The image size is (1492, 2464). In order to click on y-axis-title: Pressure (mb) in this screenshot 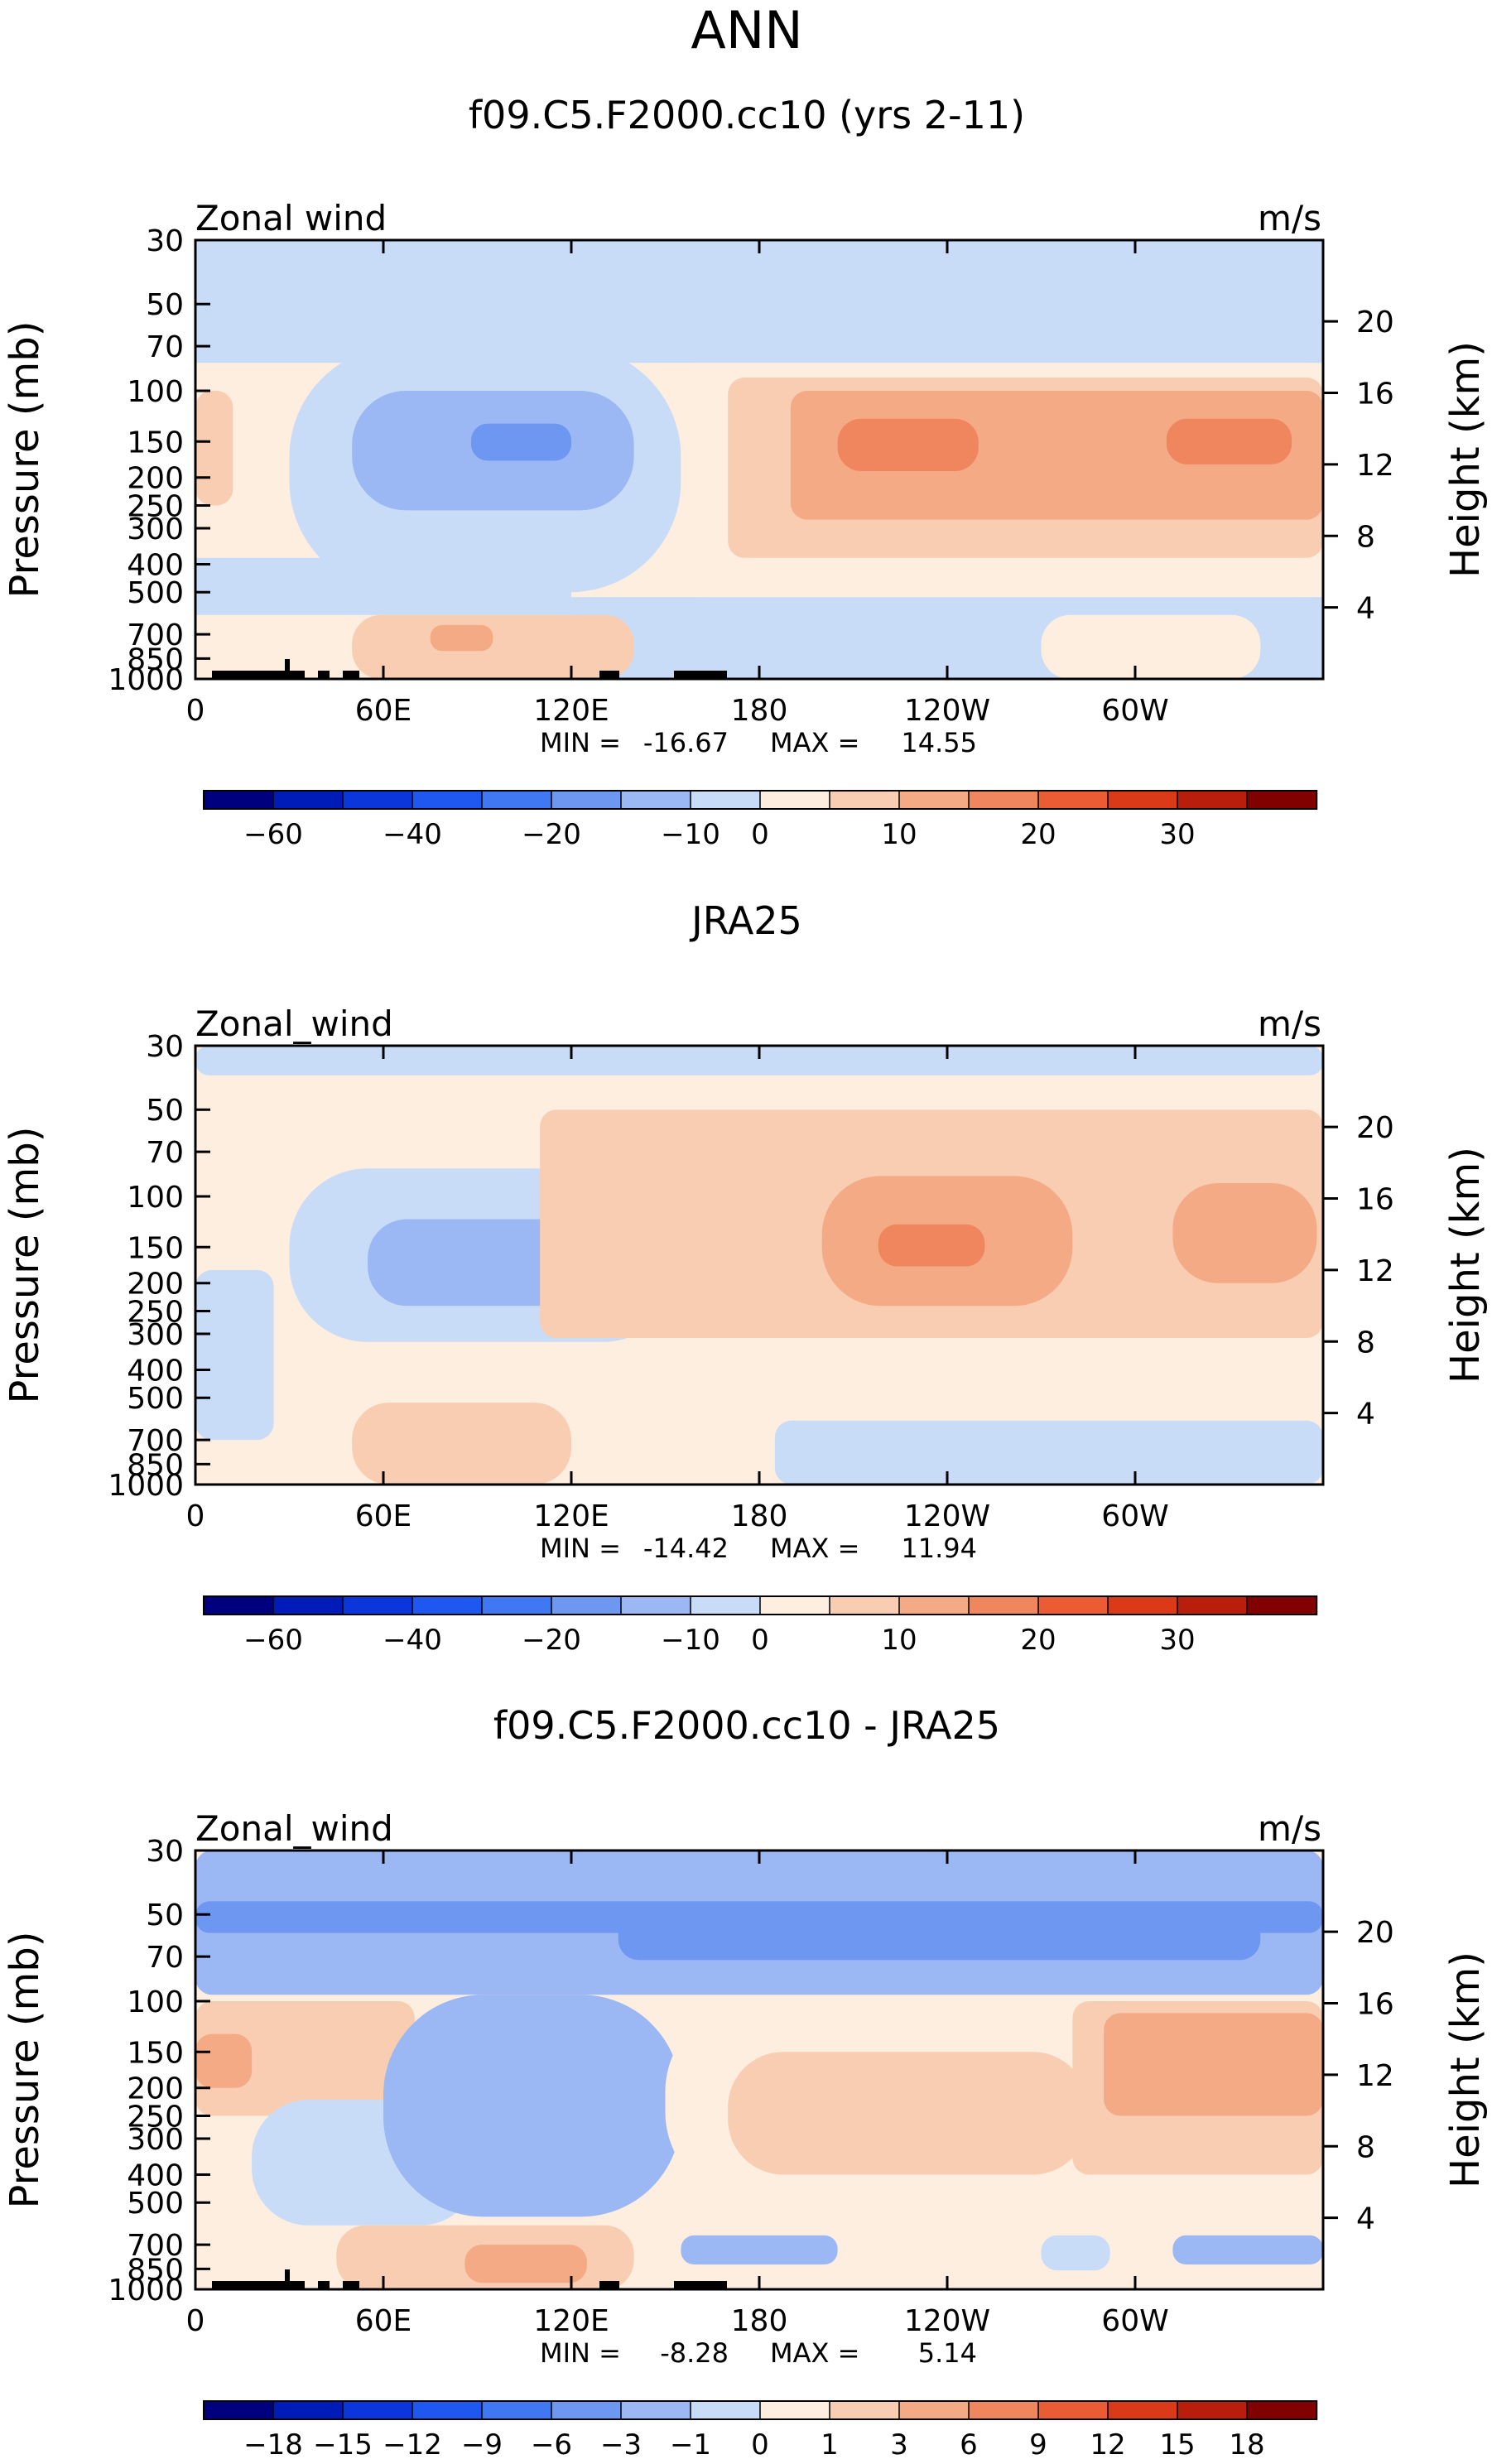, I will do `click(25, 1266)`.